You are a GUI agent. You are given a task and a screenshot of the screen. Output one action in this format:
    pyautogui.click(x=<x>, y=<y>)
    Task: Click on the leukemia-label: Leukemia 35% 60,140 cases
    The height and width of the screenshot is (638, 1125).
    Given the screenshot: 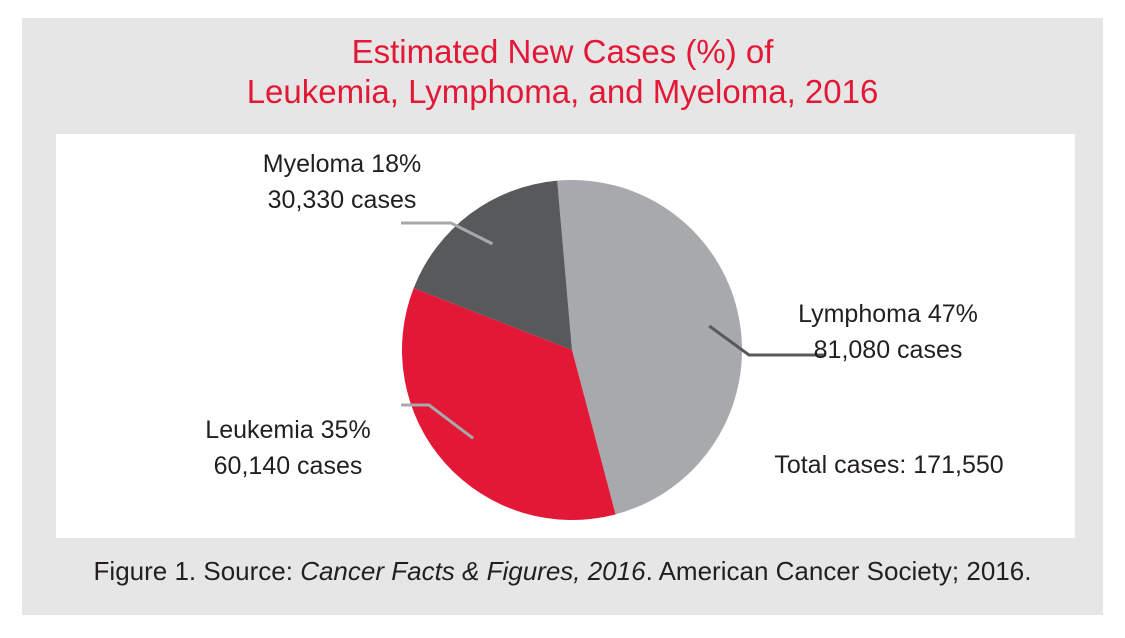 What is the action you would take?
    pyautogui.click(x=287, y=448)
    